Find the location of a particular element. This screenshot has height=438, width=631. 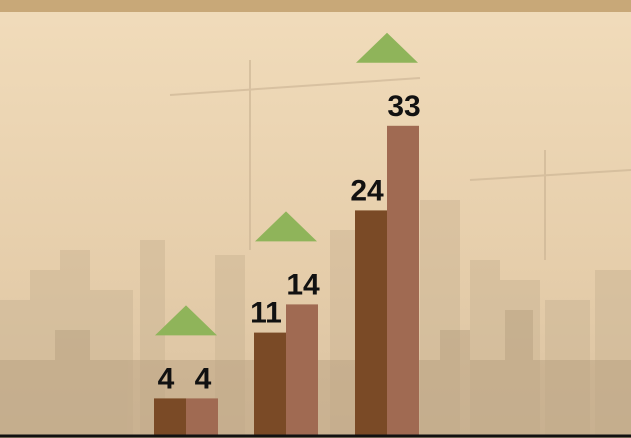

bar-group1-series2 is located at coordinates (202, 417).